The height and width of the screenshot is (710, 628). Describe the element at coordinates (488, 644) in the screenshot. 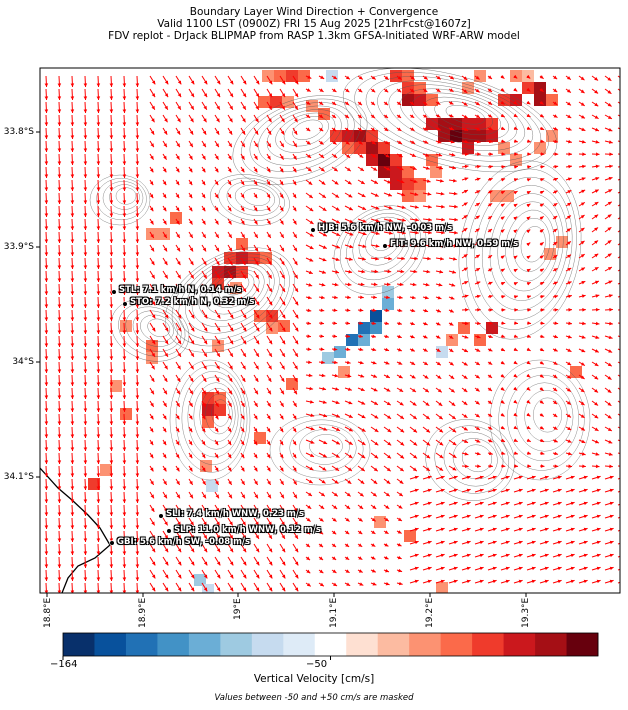

I see `colorbar-swatch` at that location.